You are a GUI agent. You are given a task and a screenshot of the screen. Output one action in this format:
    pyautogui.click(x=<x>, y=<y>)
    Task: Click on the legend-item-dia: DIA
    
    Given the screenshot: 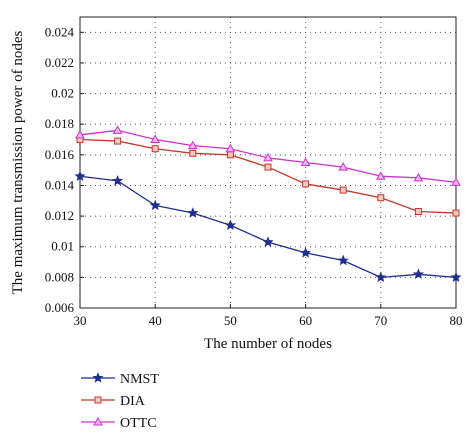 What is the action you would take?
    pyautogui.click(x=113, y=401)
    